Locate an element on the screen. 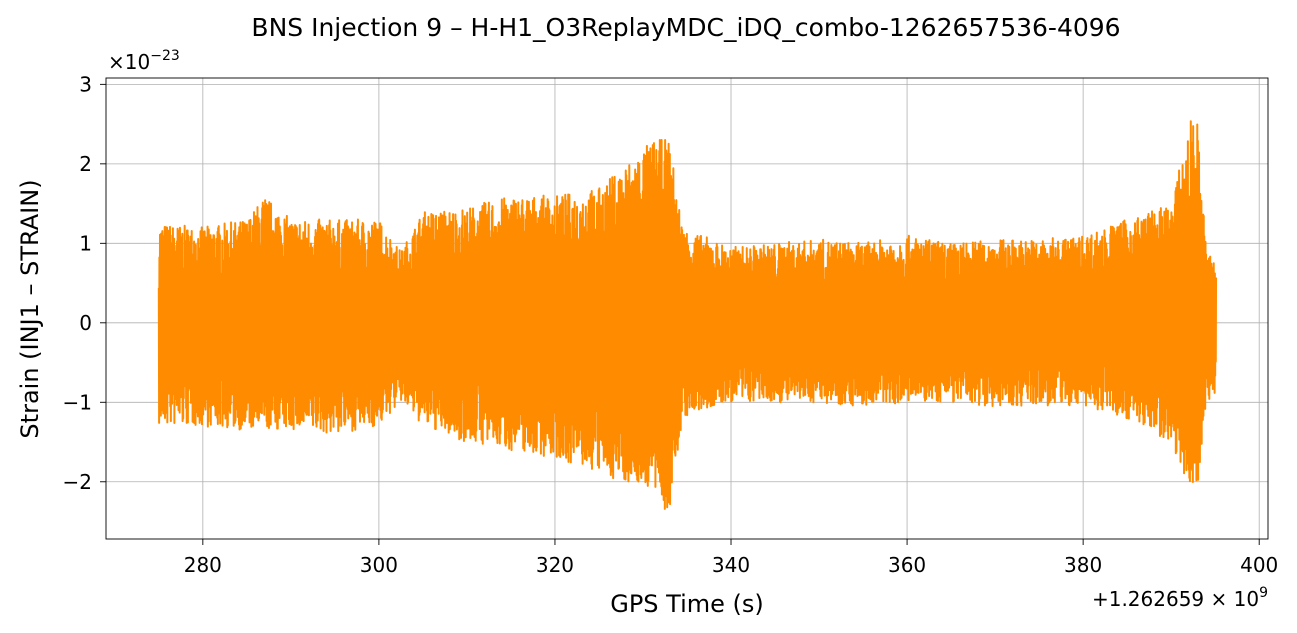  y-tick-label: 2 is located at coordinates (85, 164).